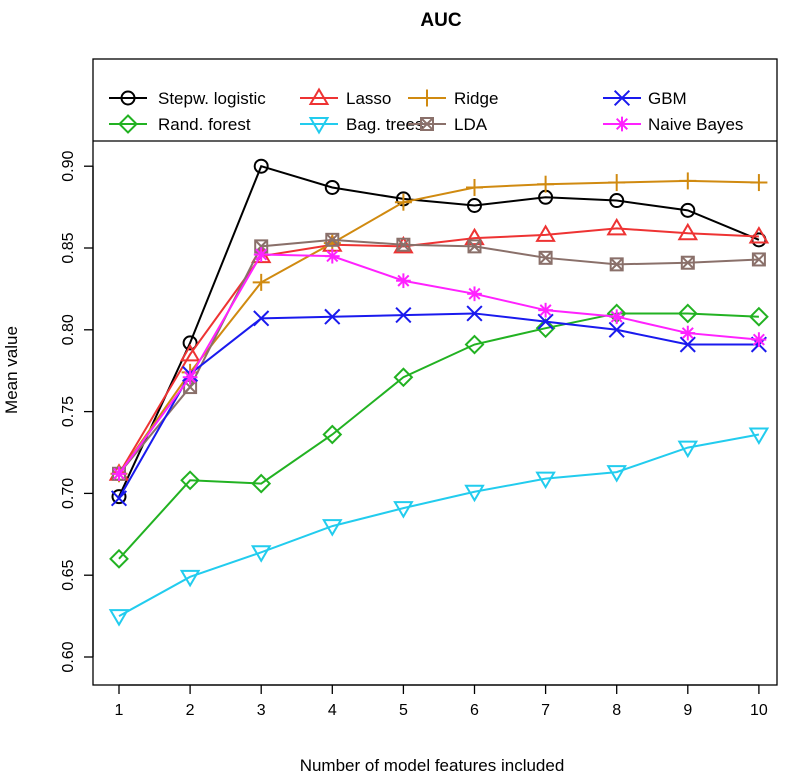 The height and width of the screenshot is (782, 787). I want to click on legend-label: Rand. forest, so click(204, 124).